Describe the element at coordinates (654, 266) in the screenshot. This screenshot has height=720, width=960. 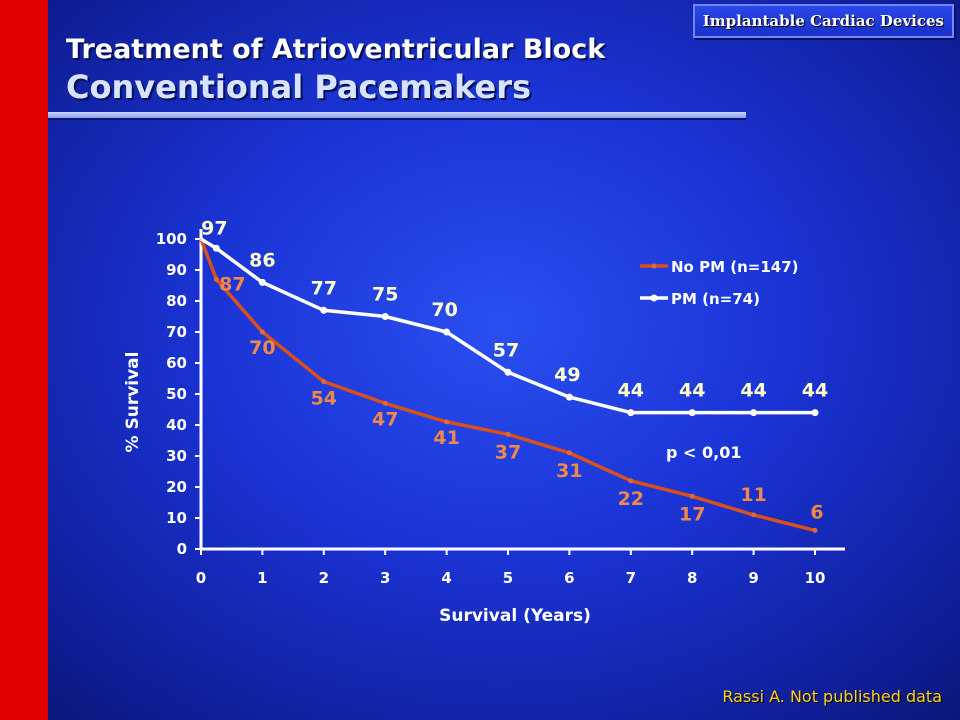
I see `legend-no-pm-marker` at that location.